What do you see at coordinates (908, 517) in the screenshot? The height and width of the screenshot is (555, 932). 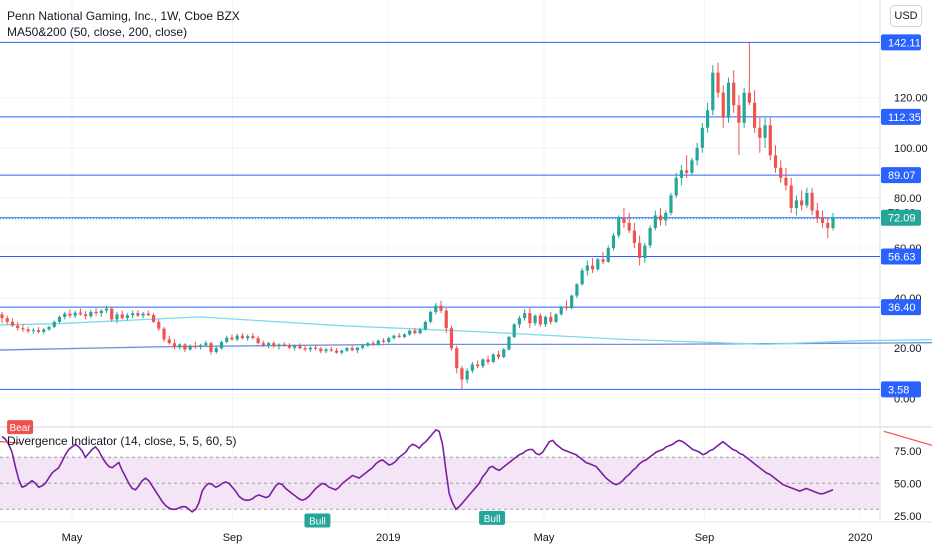 I see `osc-axis-tick: 25.00` at bounding box center [908, 517].